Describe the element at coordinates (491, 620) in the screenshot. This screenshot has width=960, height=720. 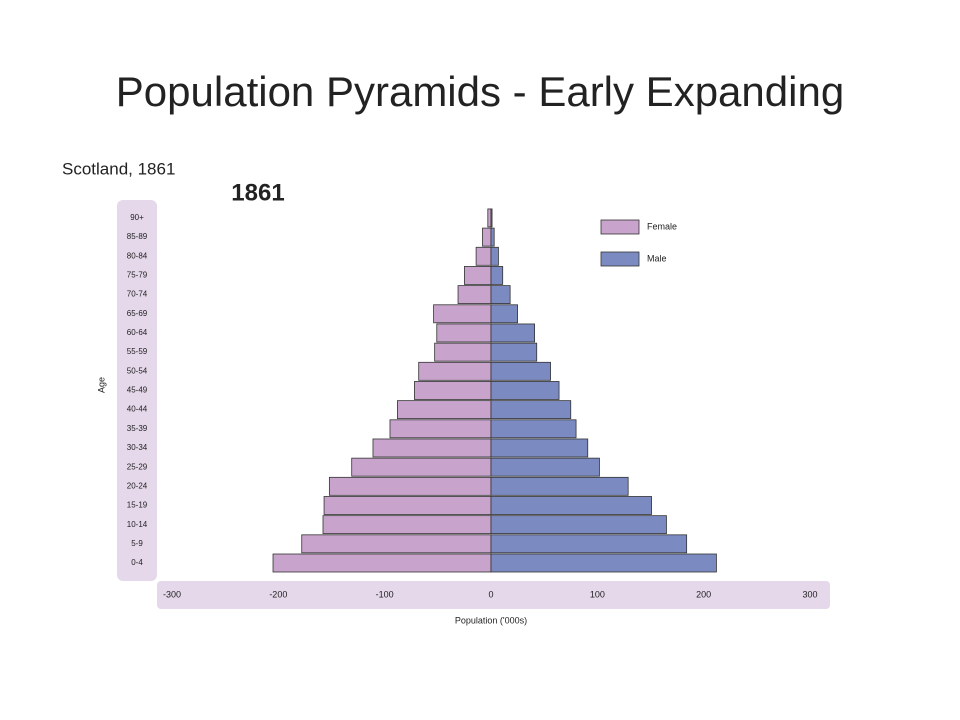
I see `x-axis-label: Population ('000s)` at that location.